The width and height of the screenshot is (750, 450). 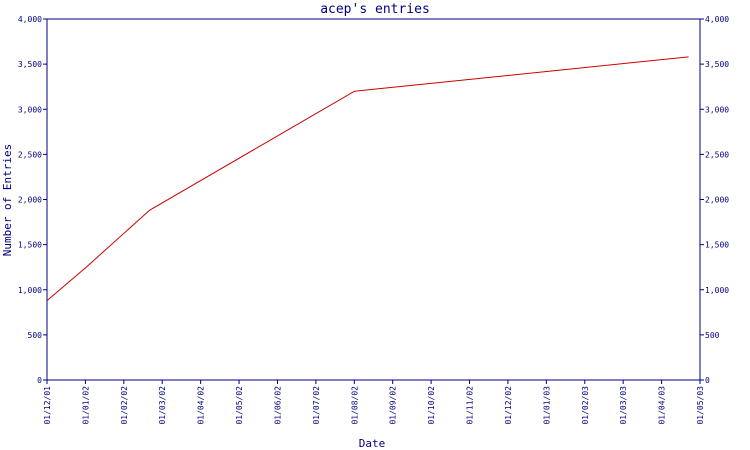 I want to click on chart-title: acep's entries, so click(x=375, y=9).